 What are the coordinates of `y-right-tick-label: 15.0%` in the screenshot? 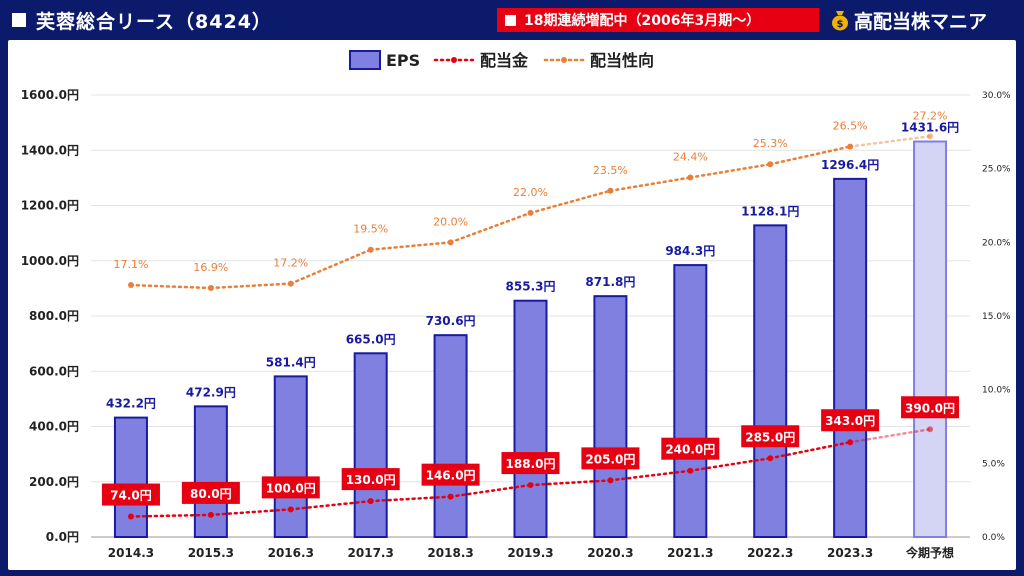 It's located at (996, 317).